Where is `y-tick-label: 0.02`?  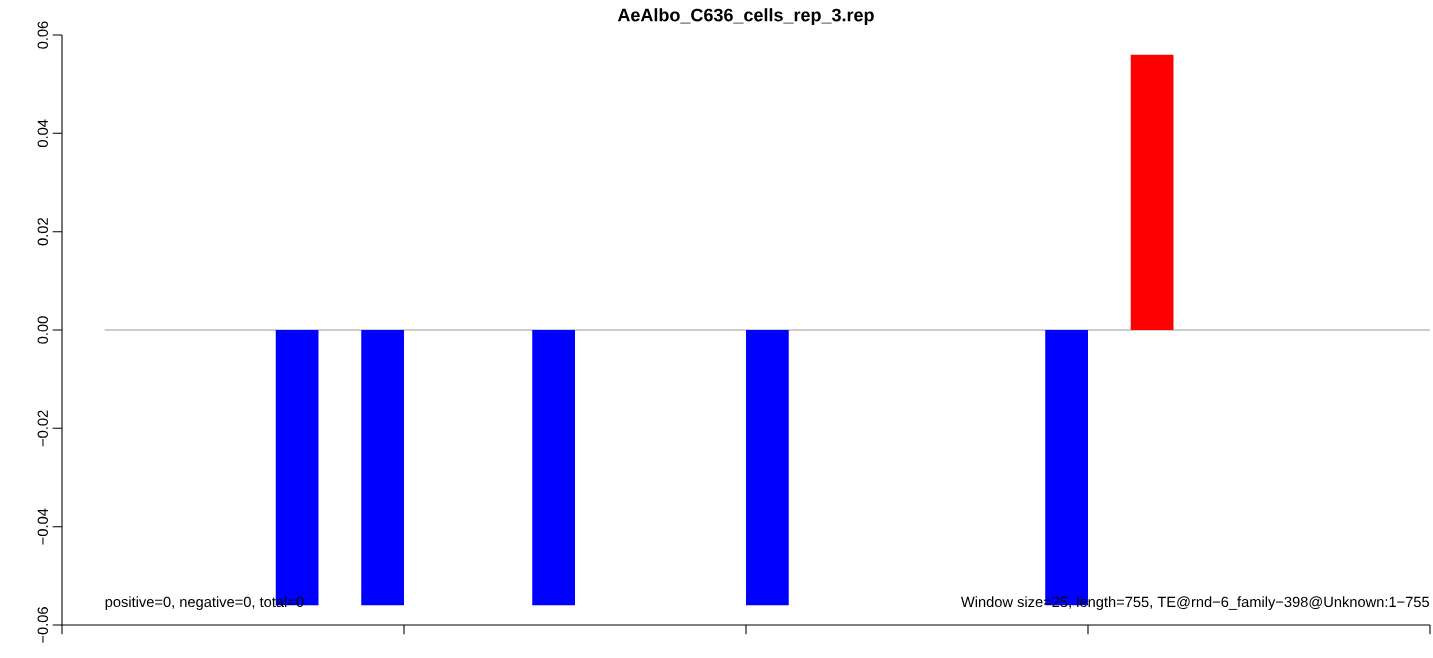 y-tick-label: 0.02 is located at coordinates (42, 232).